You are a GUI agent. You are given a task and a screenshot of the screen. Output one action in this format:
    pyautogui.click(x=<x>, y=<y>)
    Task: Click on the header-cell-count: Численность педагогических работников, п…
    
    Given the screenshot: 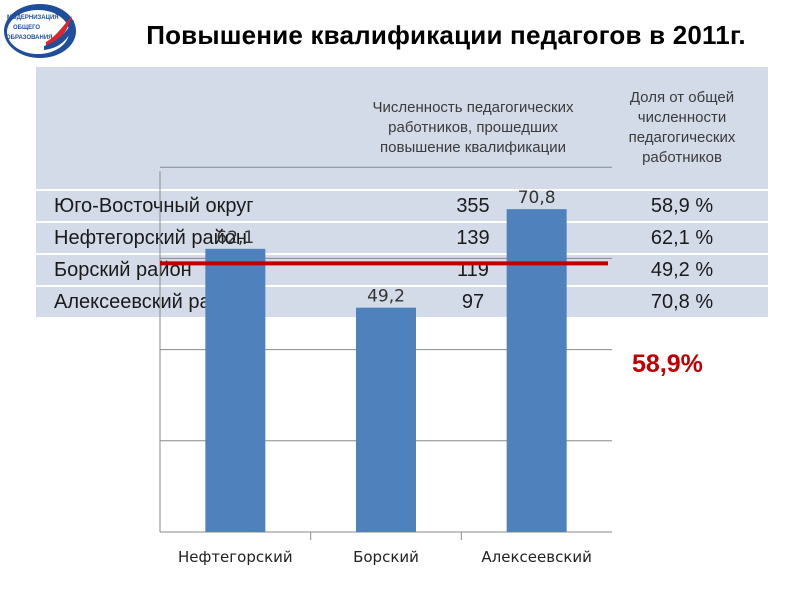 What is the action you would take?
    pyautogui.click(x=473, y=129)
    